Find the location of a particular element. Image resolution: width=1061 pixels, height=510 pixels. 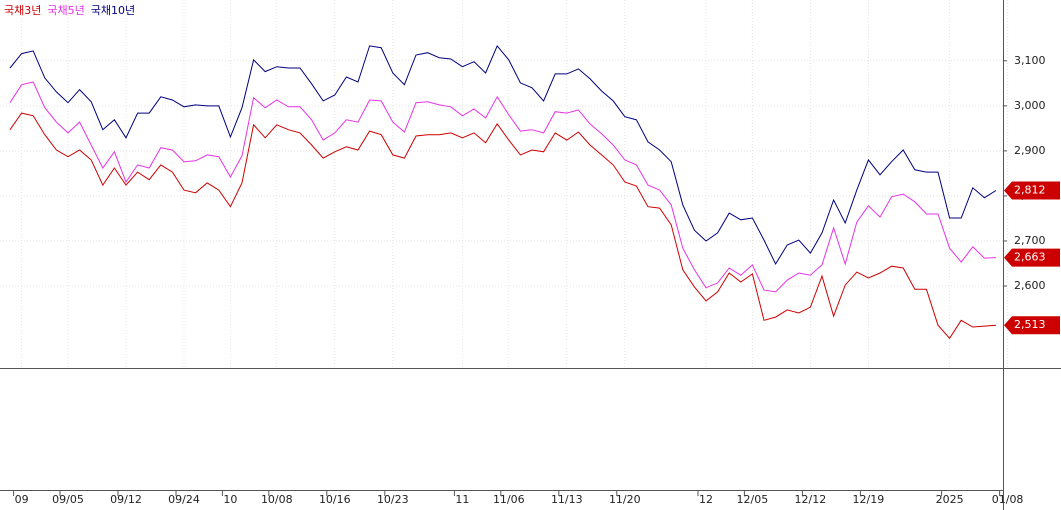

y-tick-label: 2,900 is located at coordinates (1030, 150).